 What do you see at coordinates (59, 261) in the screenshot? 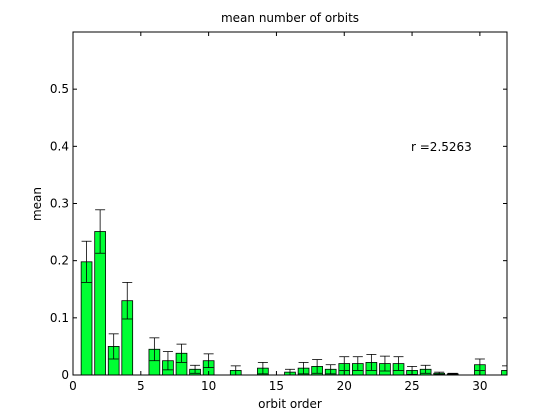
I see `y-tick-label-0.2: 0.2` at bounding box center [59, 261].